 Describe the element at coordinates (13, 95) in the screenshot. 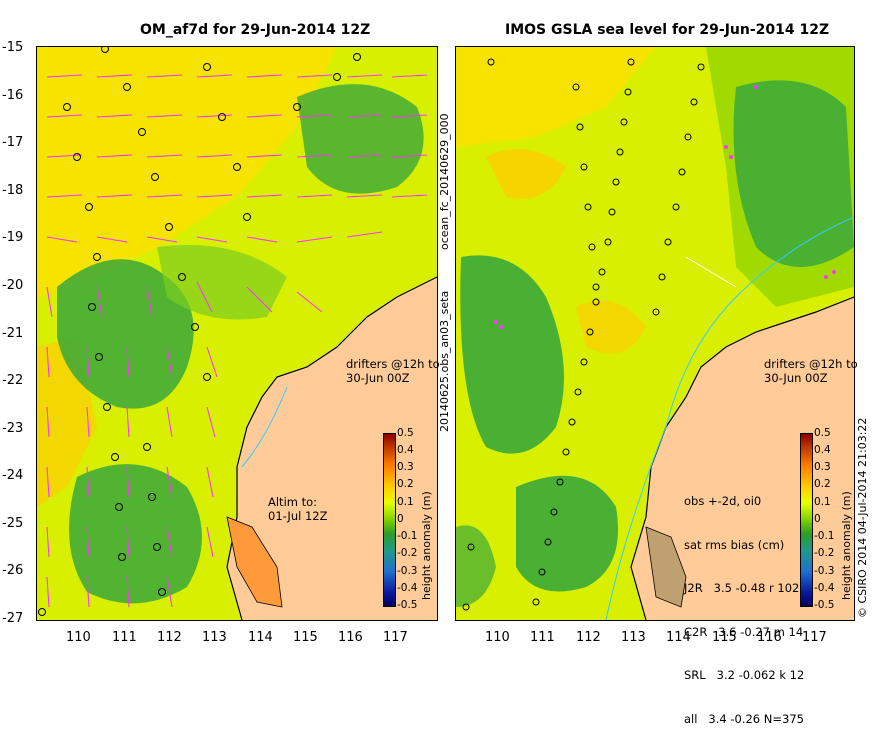

I see `lat-tick: -16` at that location.